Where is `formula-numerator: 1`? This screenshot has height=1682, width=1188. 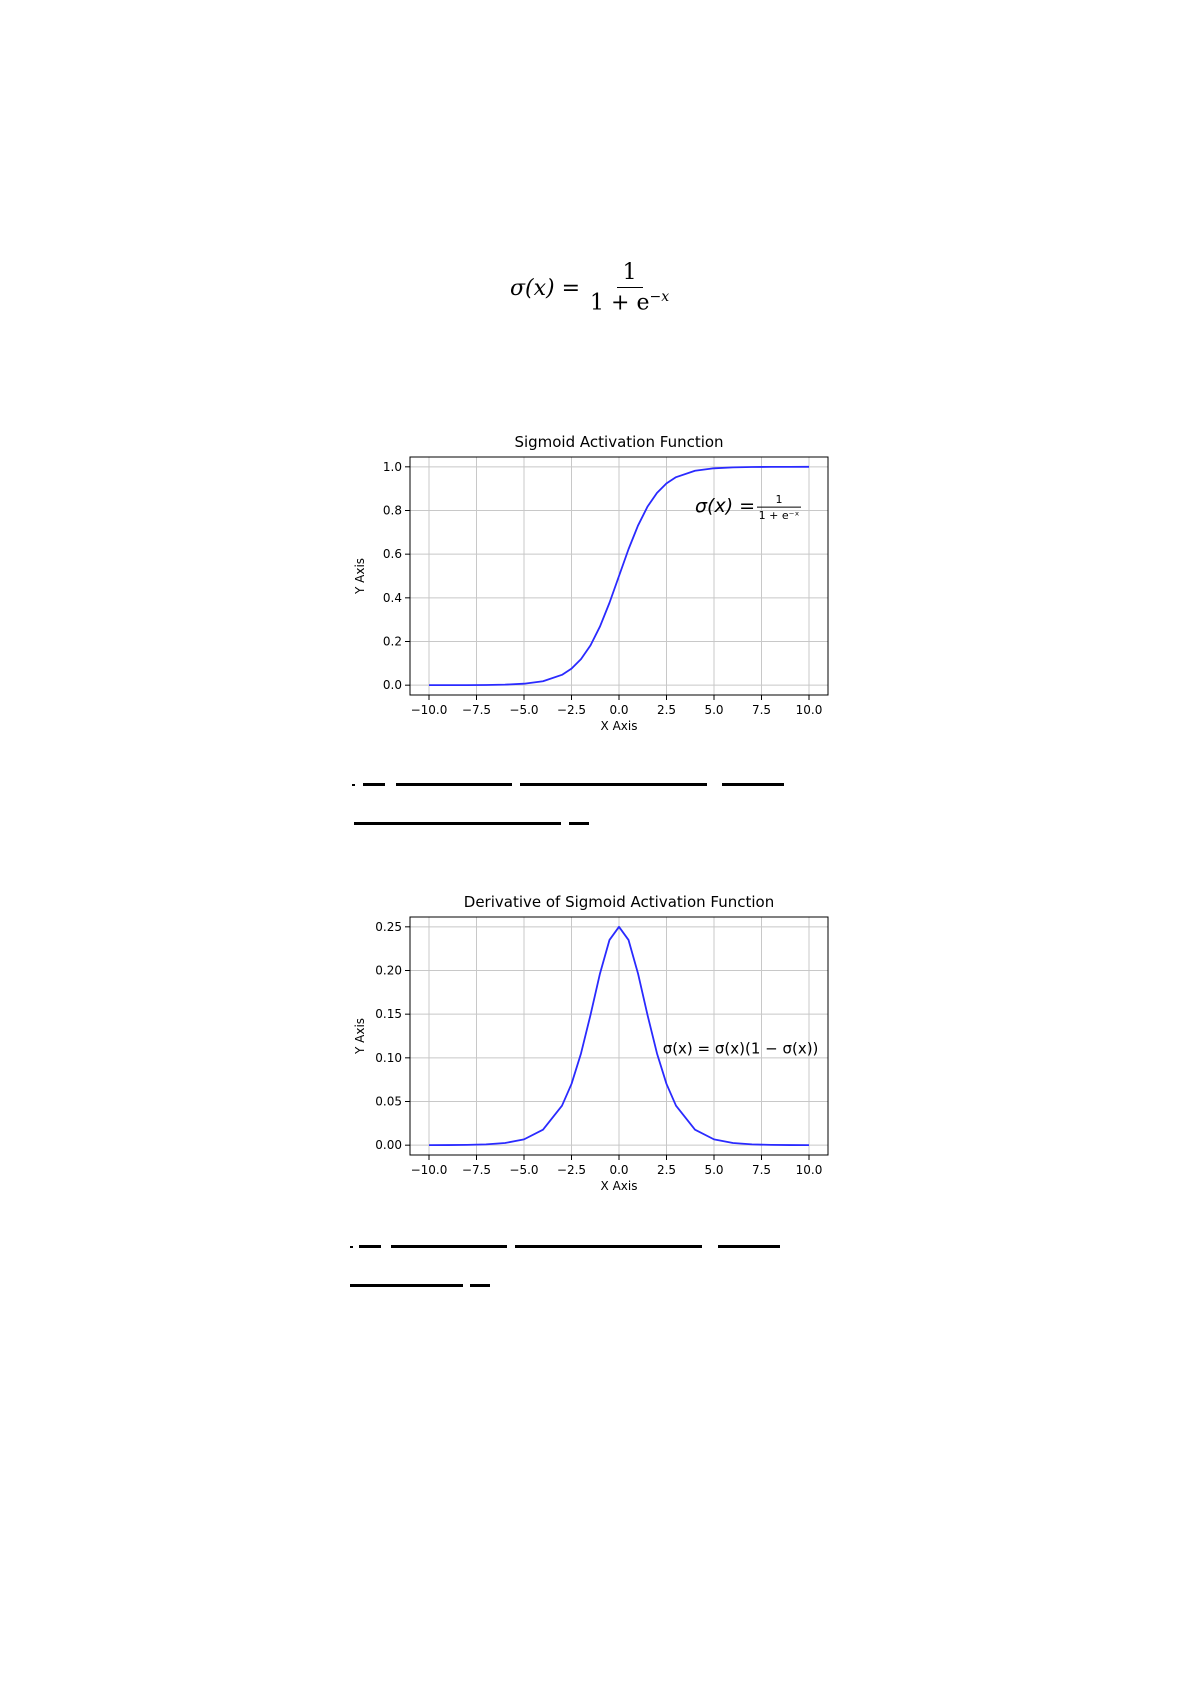
formula-numerator: 1 is located at coordinates (629, 274).